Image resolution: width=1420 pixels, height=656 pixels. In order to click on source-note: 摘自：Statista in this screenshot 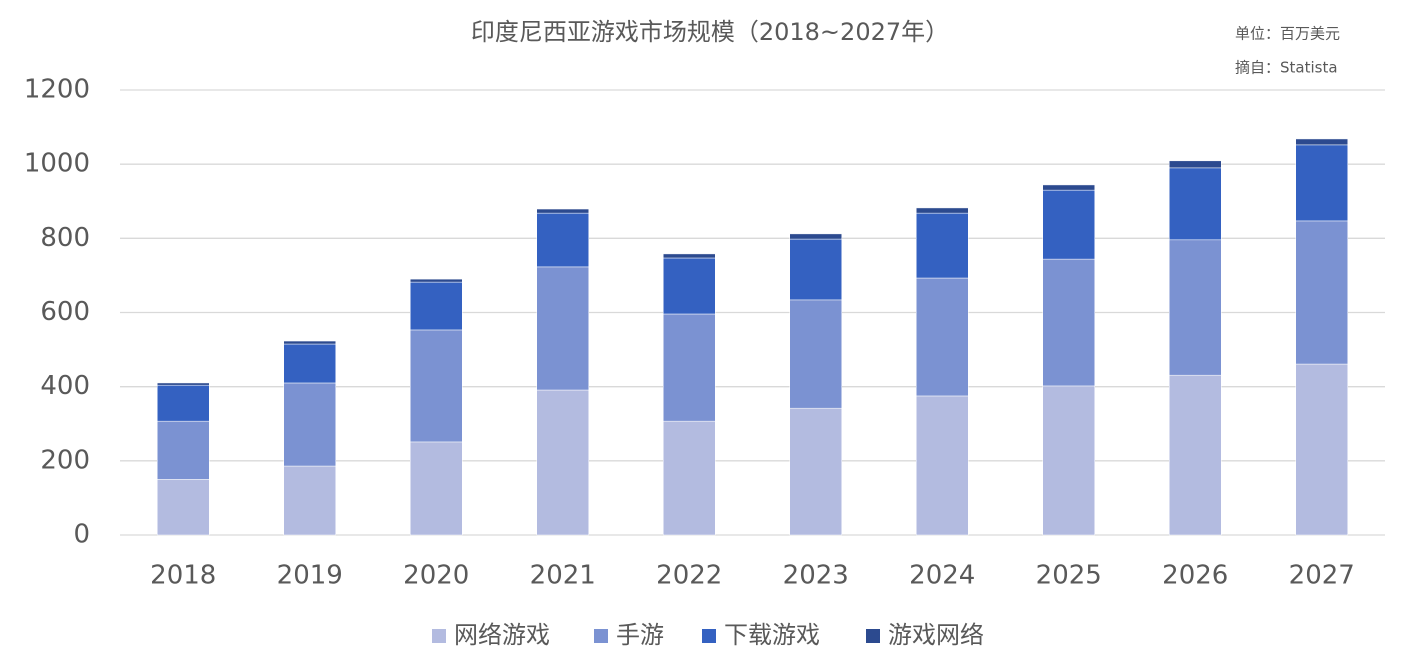, I will do `click(1286, 68)`.